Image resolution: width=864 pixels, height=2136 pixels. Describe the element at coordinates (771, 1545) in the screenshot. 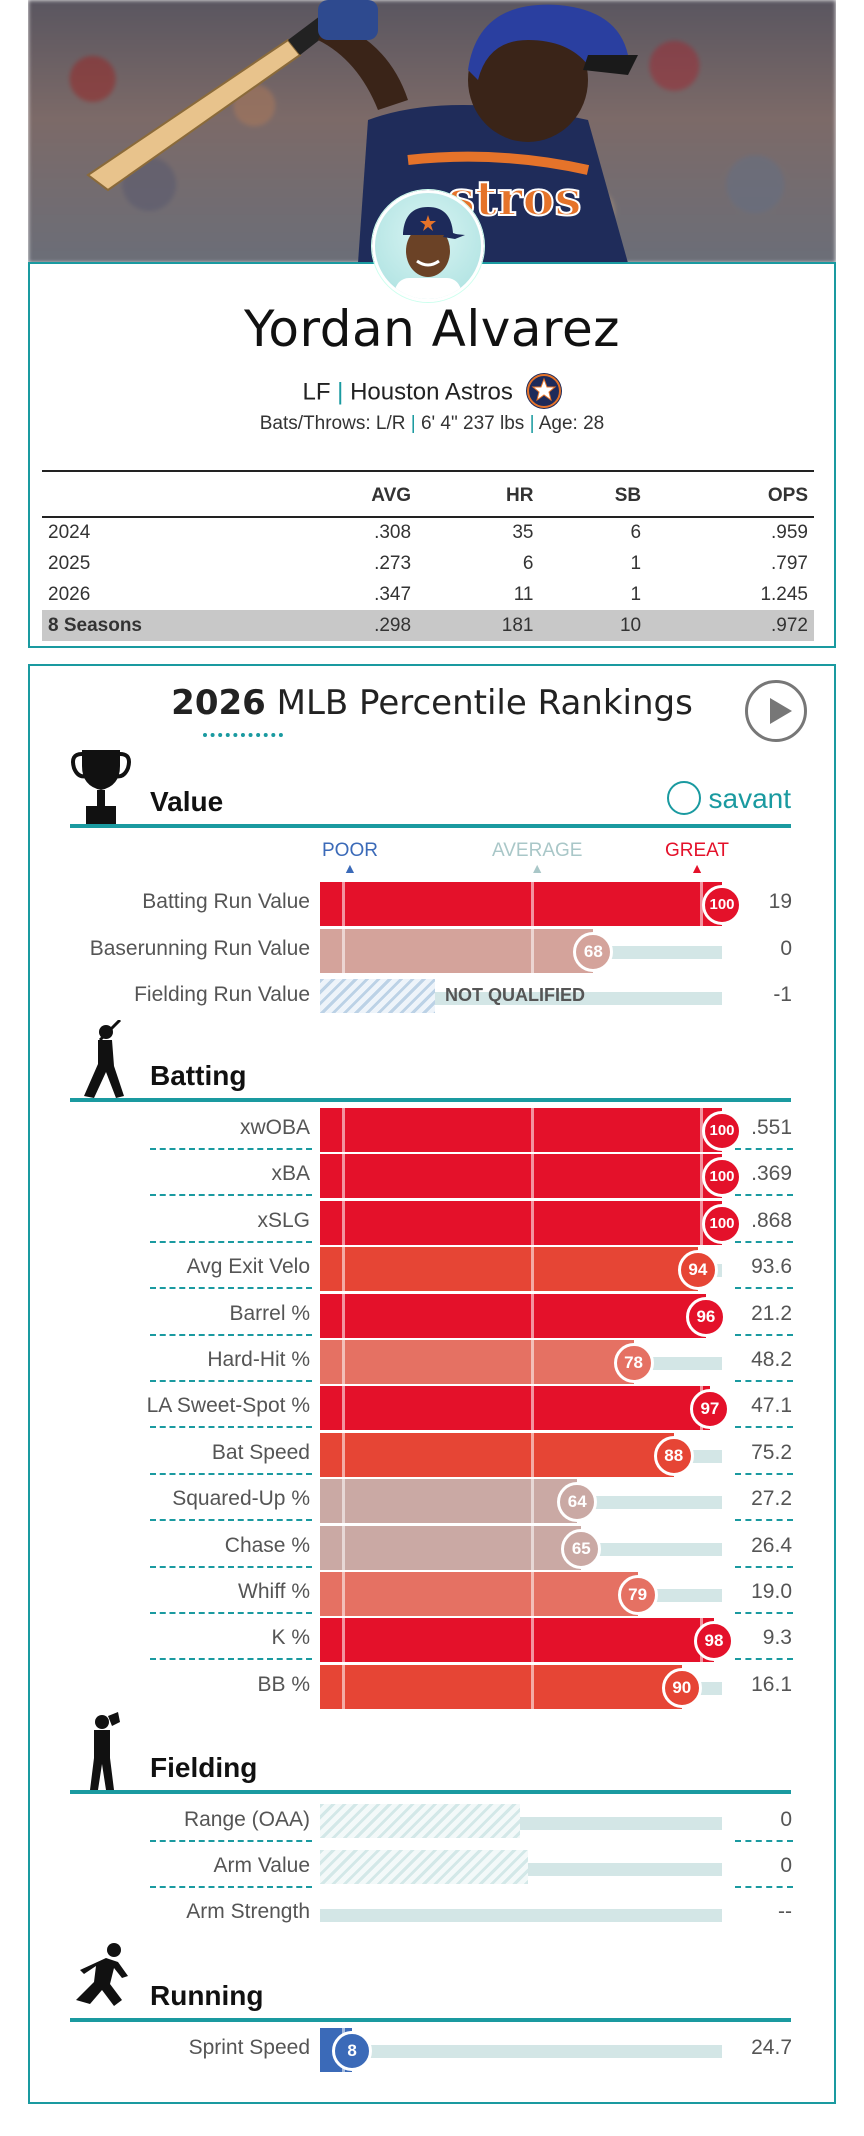

I see `metric-value: 26.4` at that location.